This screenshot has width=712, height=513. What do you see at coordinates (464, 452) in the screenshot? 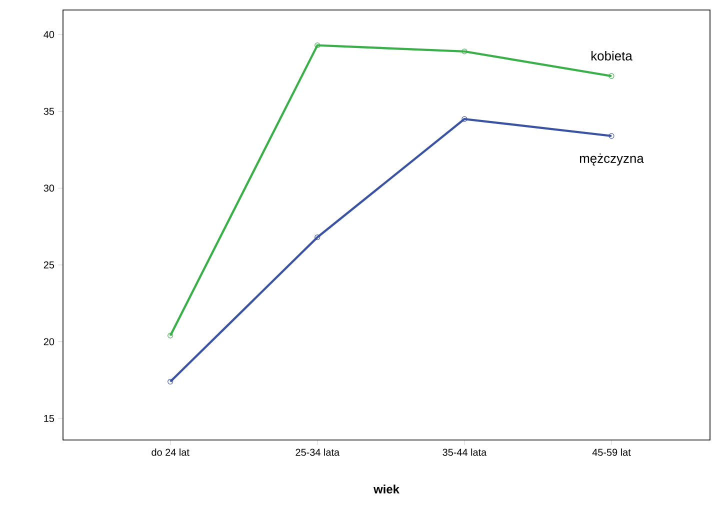
I see `x-tick-label: 35-44 lata` at bounding box center [464, 452].